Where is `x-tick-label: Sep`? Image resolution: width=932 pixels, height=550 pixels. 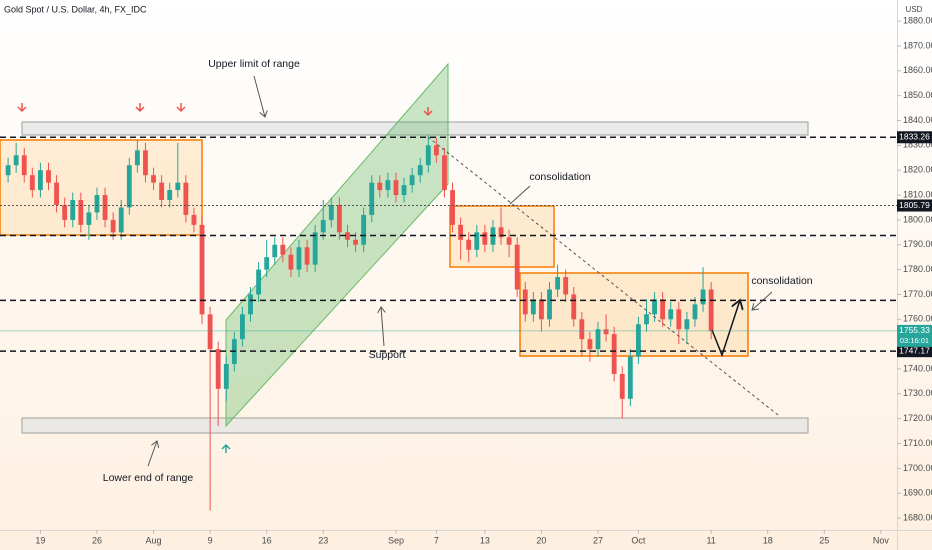 x-tick-label: Sep is located at coordinates (396, 540).